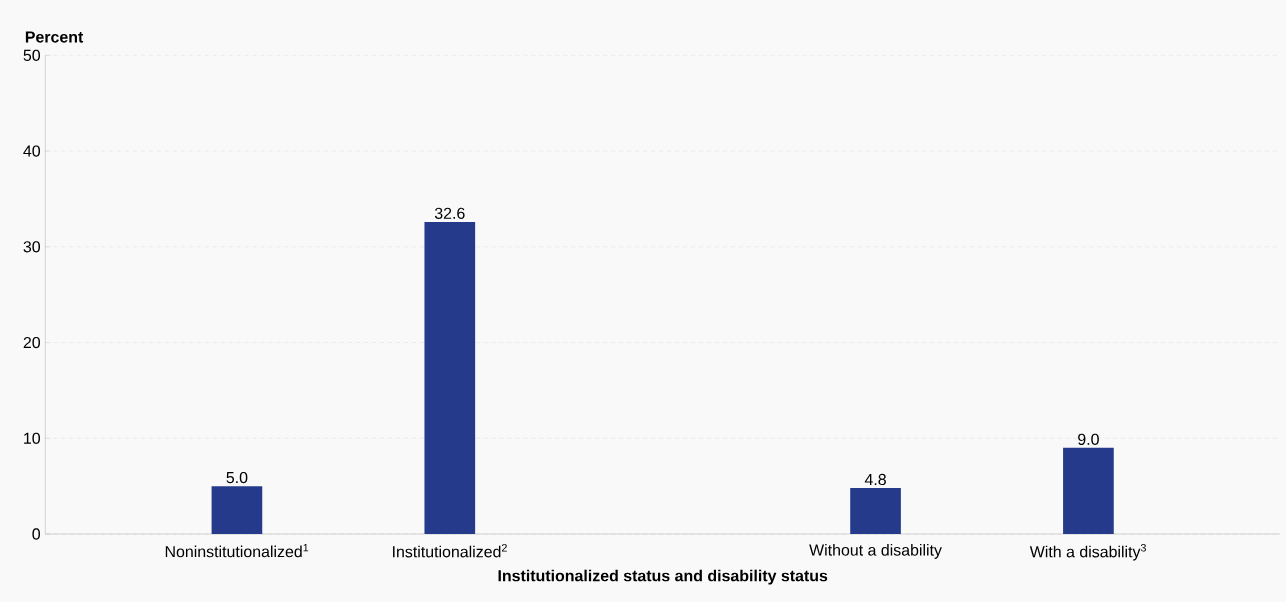 The width and height of the screenshot is (1286, 602). I want to click on data-label: 5.0, so click(237, 477).